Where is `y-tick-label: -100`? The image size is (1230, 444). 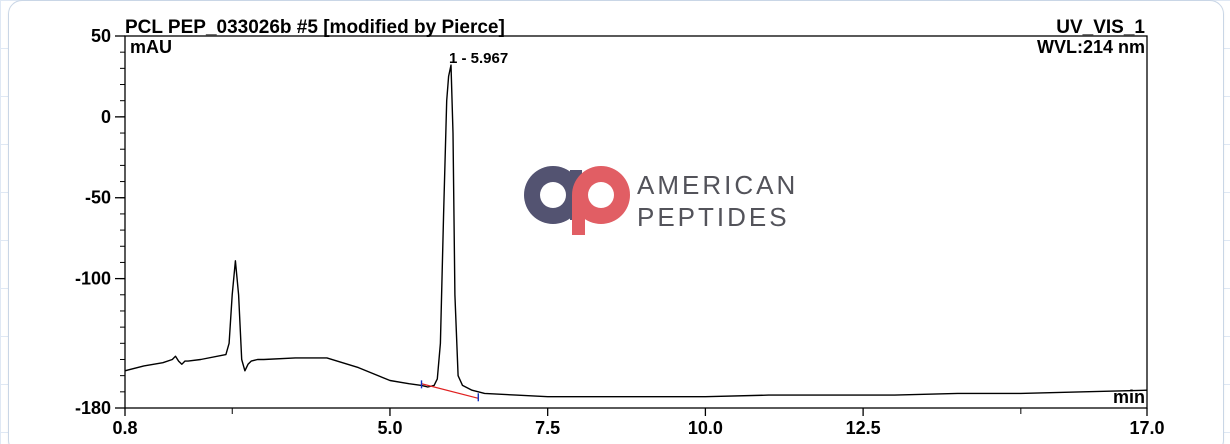
y-tick-label: -100 is located at coordinates (93, 279).